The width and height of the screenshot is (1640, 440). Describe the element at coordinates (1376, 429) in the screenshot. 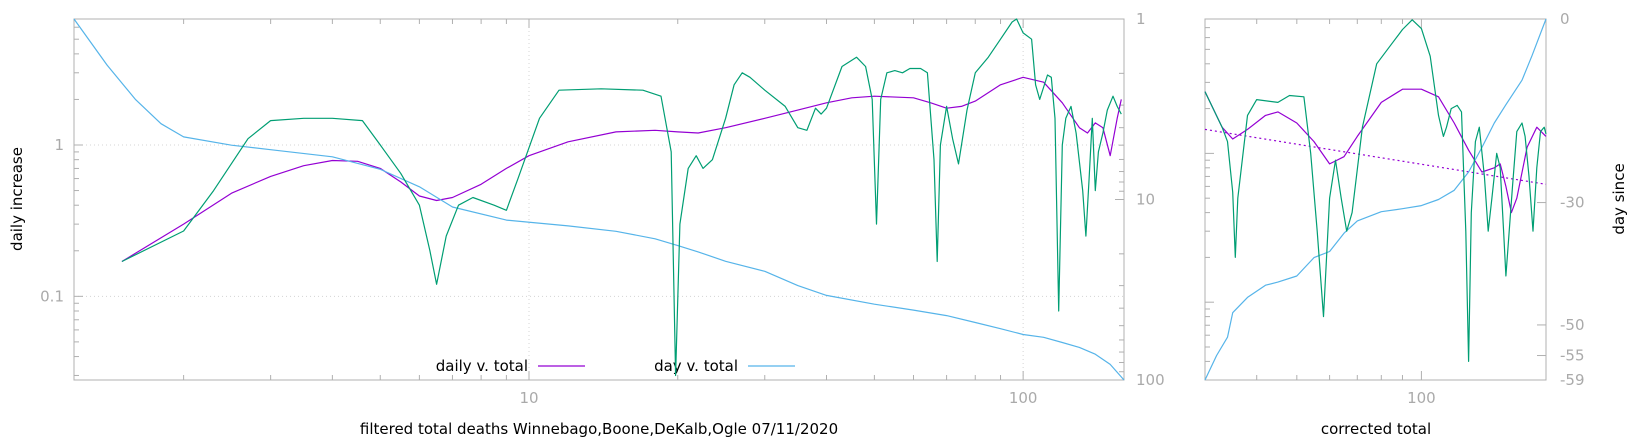

I see `right-x-axis-title: corrected total` at that location.